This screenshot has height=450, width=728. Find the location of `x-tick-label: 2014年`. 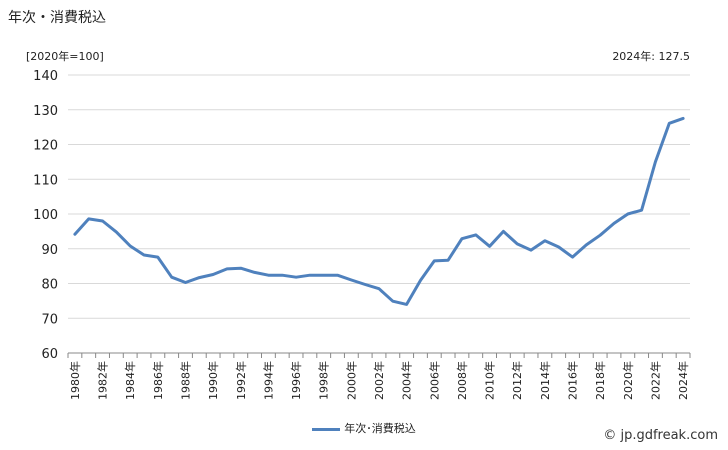

x-tick-label: 2014年 is located at coordinates (545, 380).